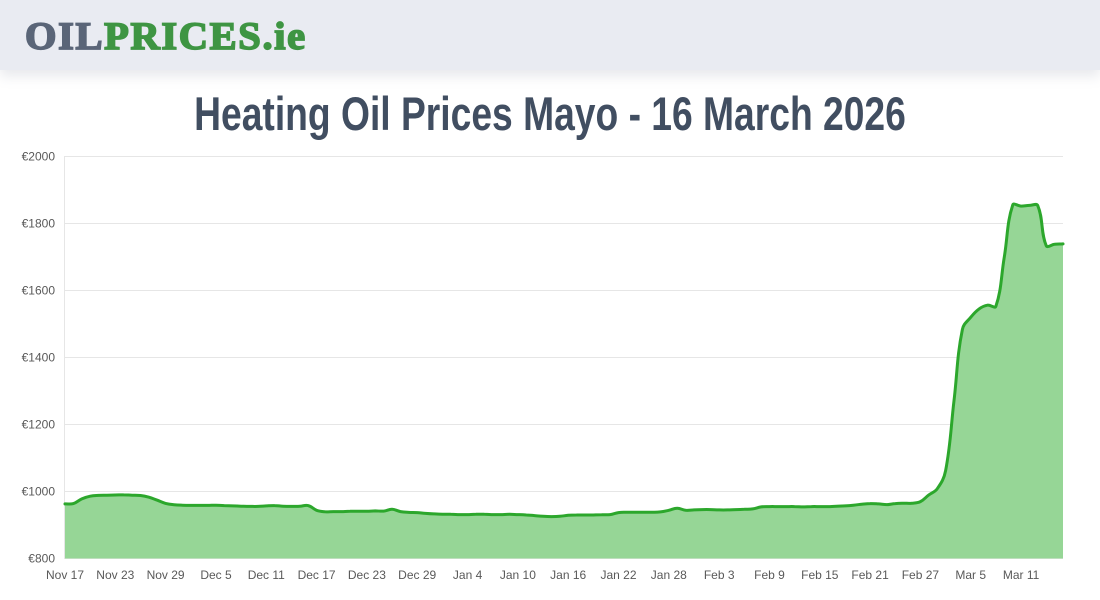 The image size is (1100, 600). Describe the element at coordinates (820, 575) in the screenshot. I see `svg-text: Feb 15` at that location.